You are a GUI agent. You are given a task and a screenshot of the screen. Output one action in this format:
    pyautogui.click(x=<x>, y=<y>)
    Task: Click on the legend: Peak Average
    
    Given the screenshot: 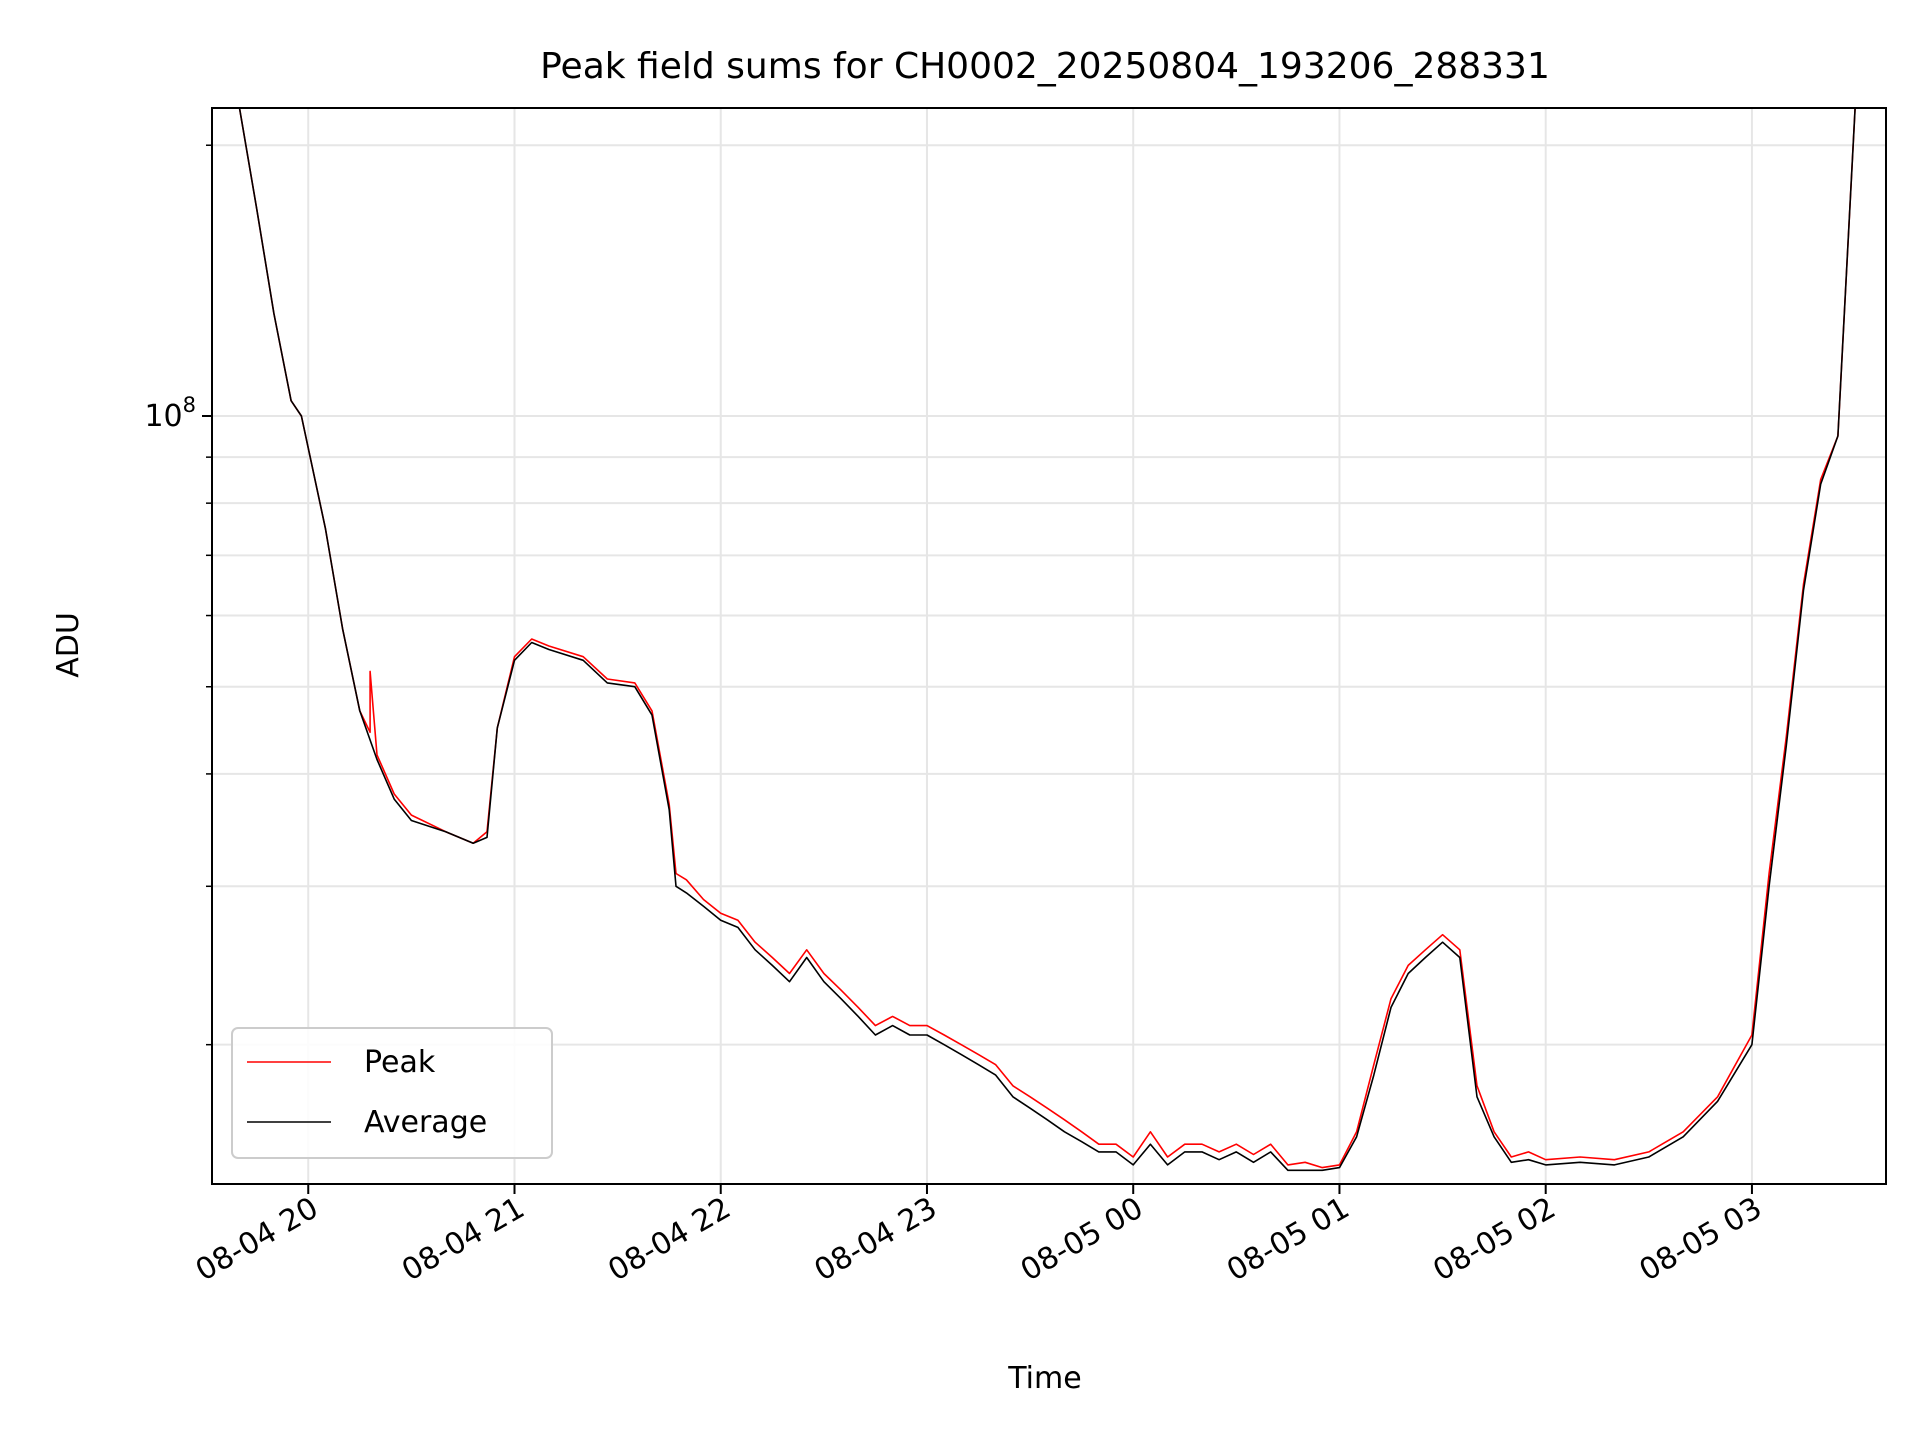 What is the action you would take?
    pyautogui.click(x=392, y=1093)
    